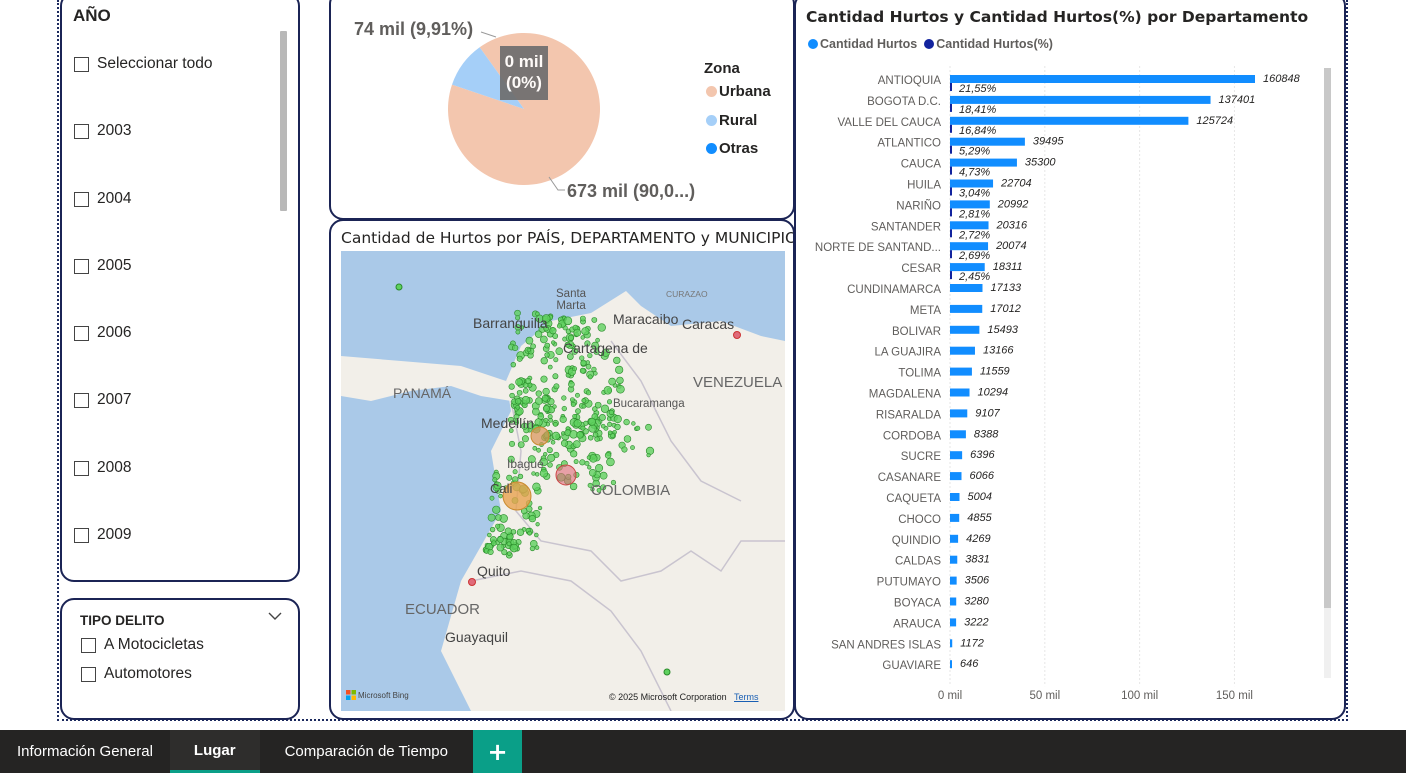  Describe the element at coordinates (746, 697) in the screenshot. I see `map-terms-link: Terms` at that location.